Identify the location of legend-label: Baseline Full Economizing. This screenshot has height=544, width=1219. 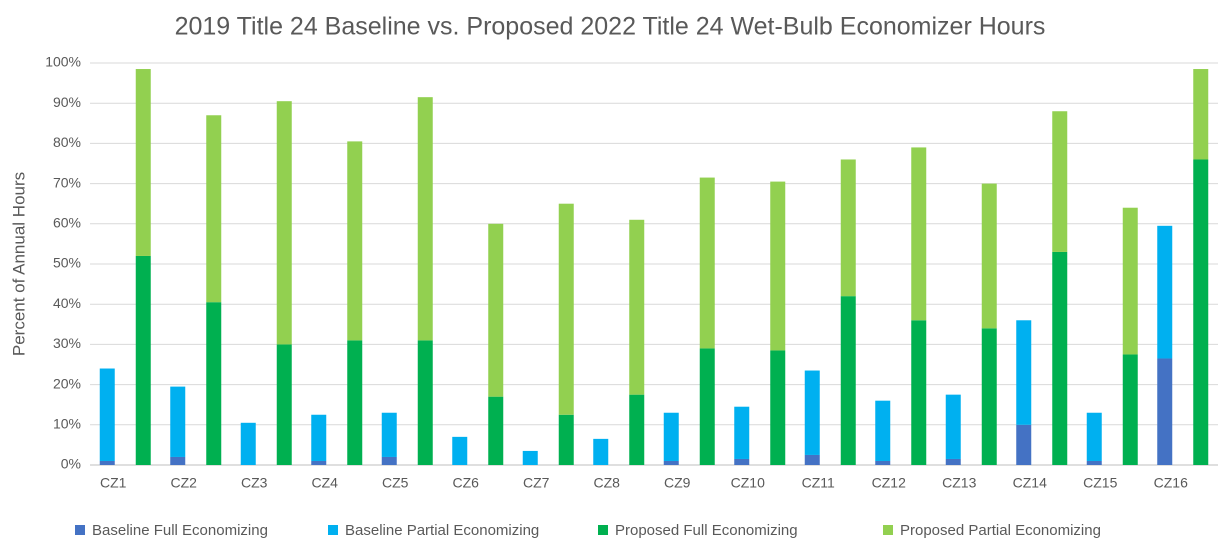
(180, 530).